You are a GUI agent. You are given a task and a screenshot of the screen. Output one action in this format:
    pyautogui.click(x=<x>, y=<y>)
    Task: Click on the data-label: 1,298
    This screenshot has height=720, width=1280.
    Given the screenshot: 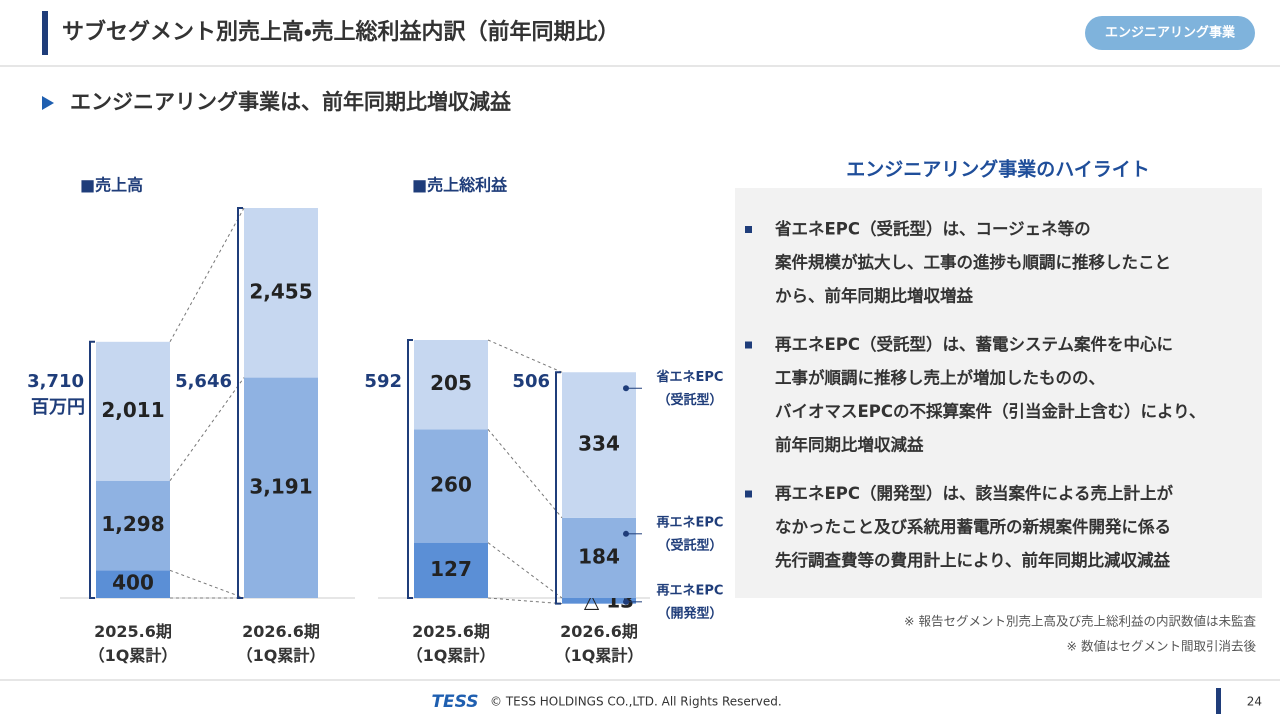 What is the action you would take?
    pyautogui.click(x=132, y=524)
    